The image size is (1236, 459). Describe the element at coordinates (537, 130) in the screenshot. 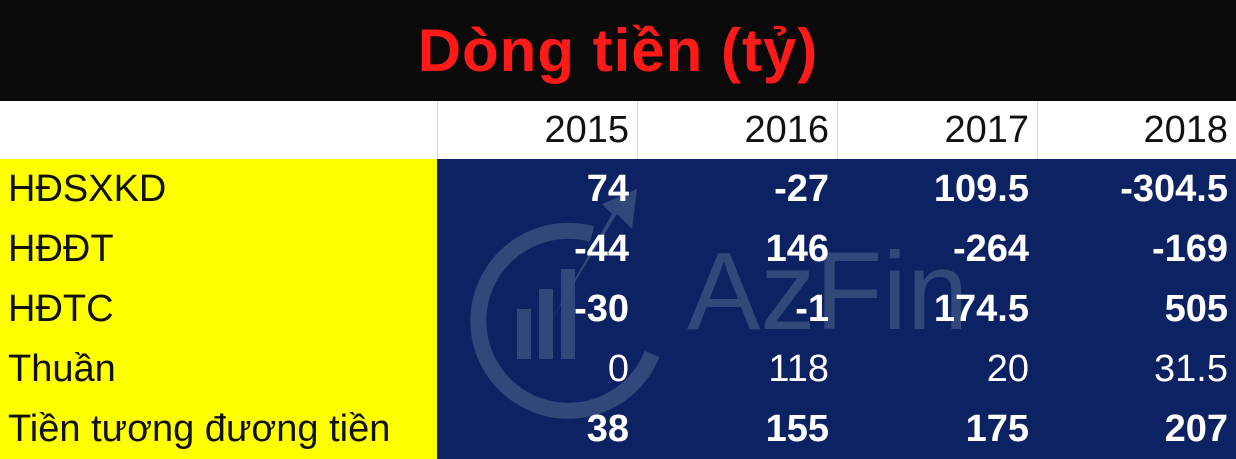

I see `year-header-2015: 2015` at that location.